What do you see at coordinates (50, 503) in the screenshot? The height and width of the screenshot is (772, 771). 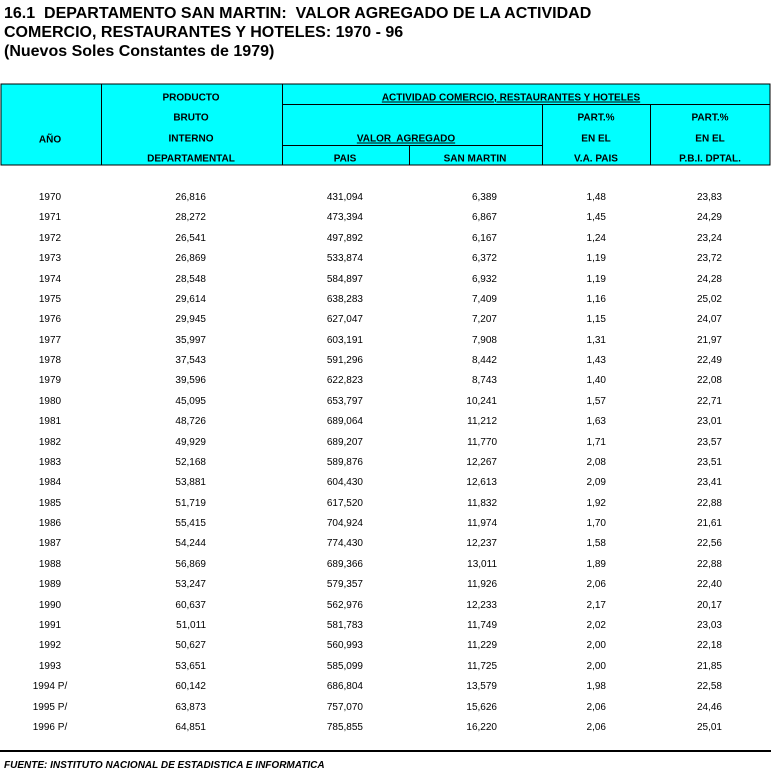 I see `year: 1985` at bounding box center [50, 503].